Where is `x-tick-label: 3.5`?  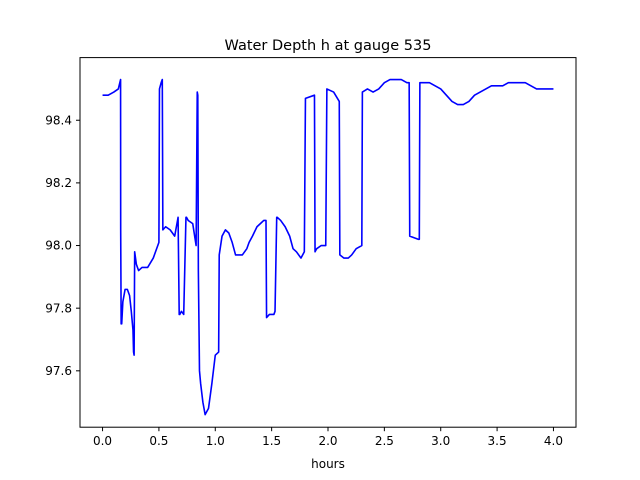
x-tick-label: 3.5 is located at coordinates (497, 441).